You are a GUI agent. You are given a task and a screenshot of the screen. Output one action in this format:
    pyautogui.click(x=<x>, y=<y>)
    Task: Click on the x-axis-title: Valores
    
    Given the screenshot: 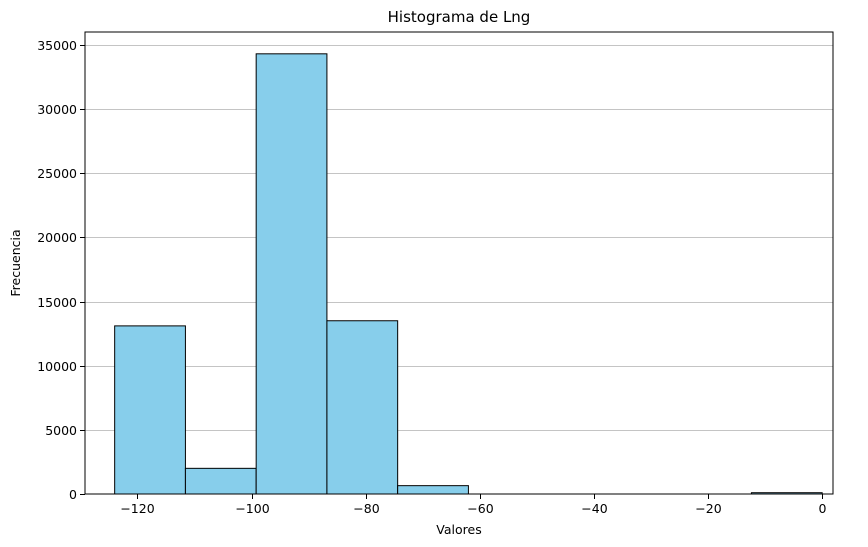 What is the action you would take?
    pyautogui.click(x=458, y=529)
    